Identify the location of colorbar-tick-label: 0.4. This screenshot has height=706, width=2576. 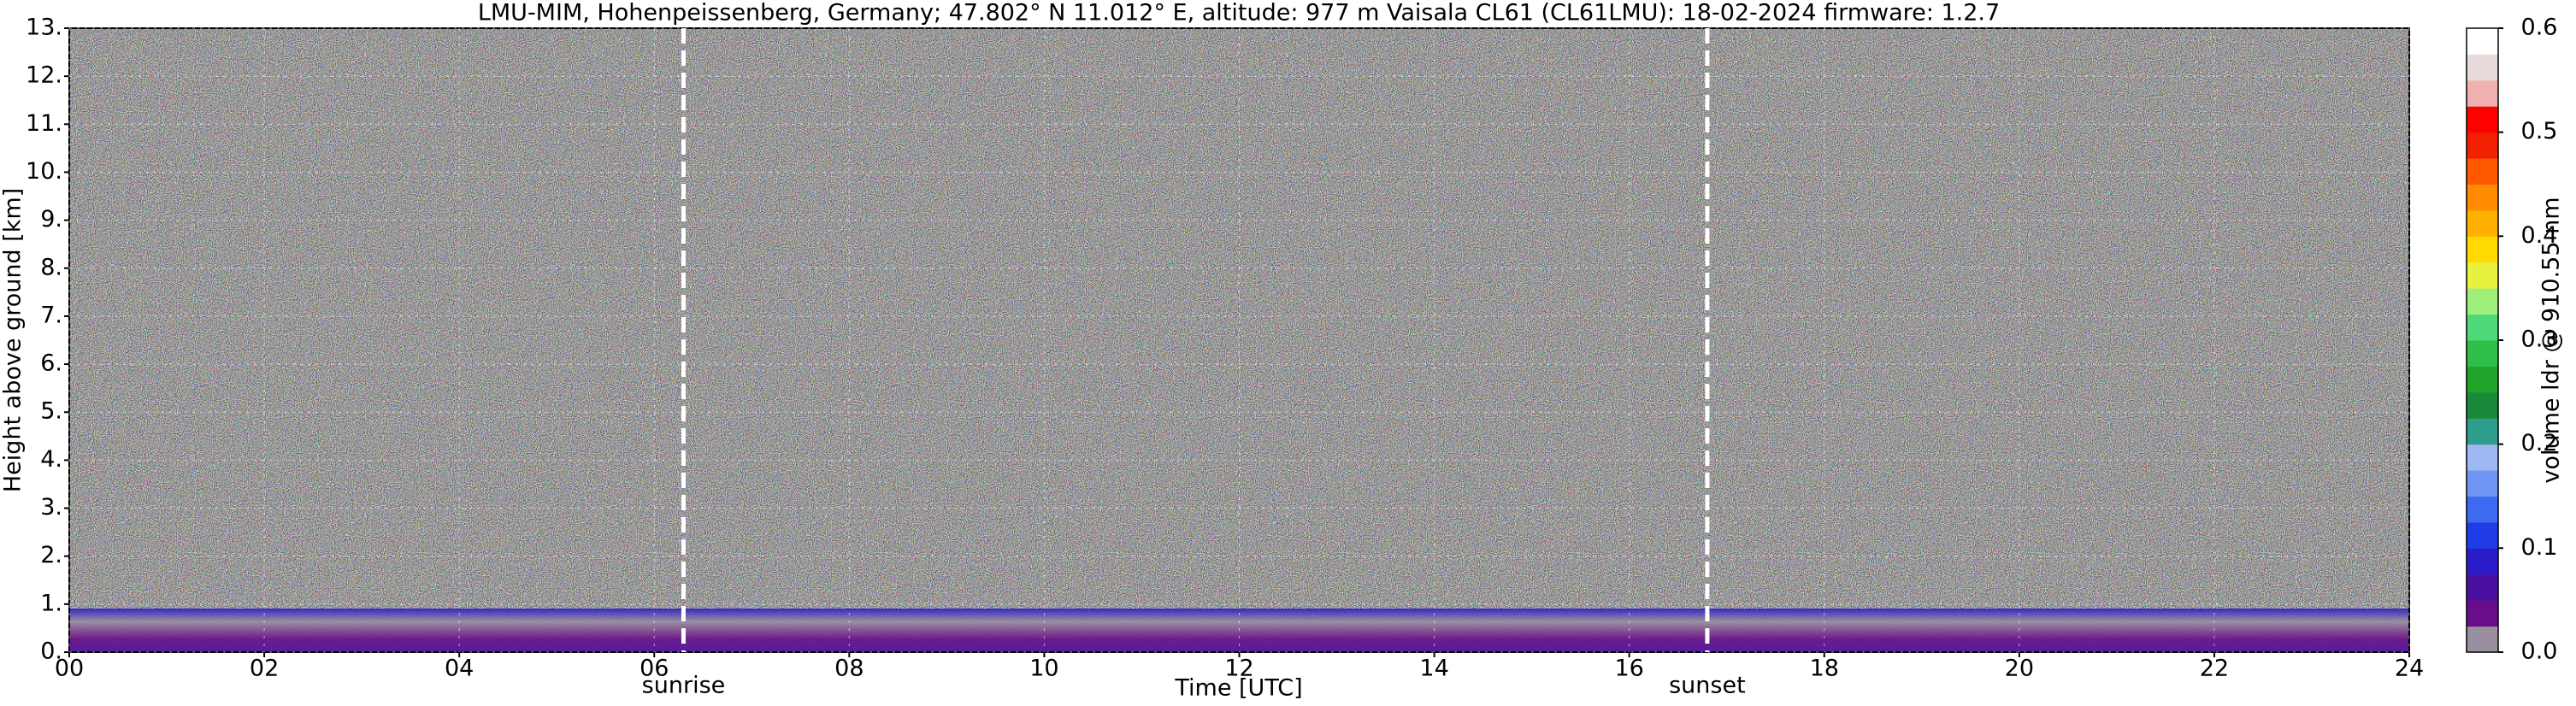
(2539, 235).